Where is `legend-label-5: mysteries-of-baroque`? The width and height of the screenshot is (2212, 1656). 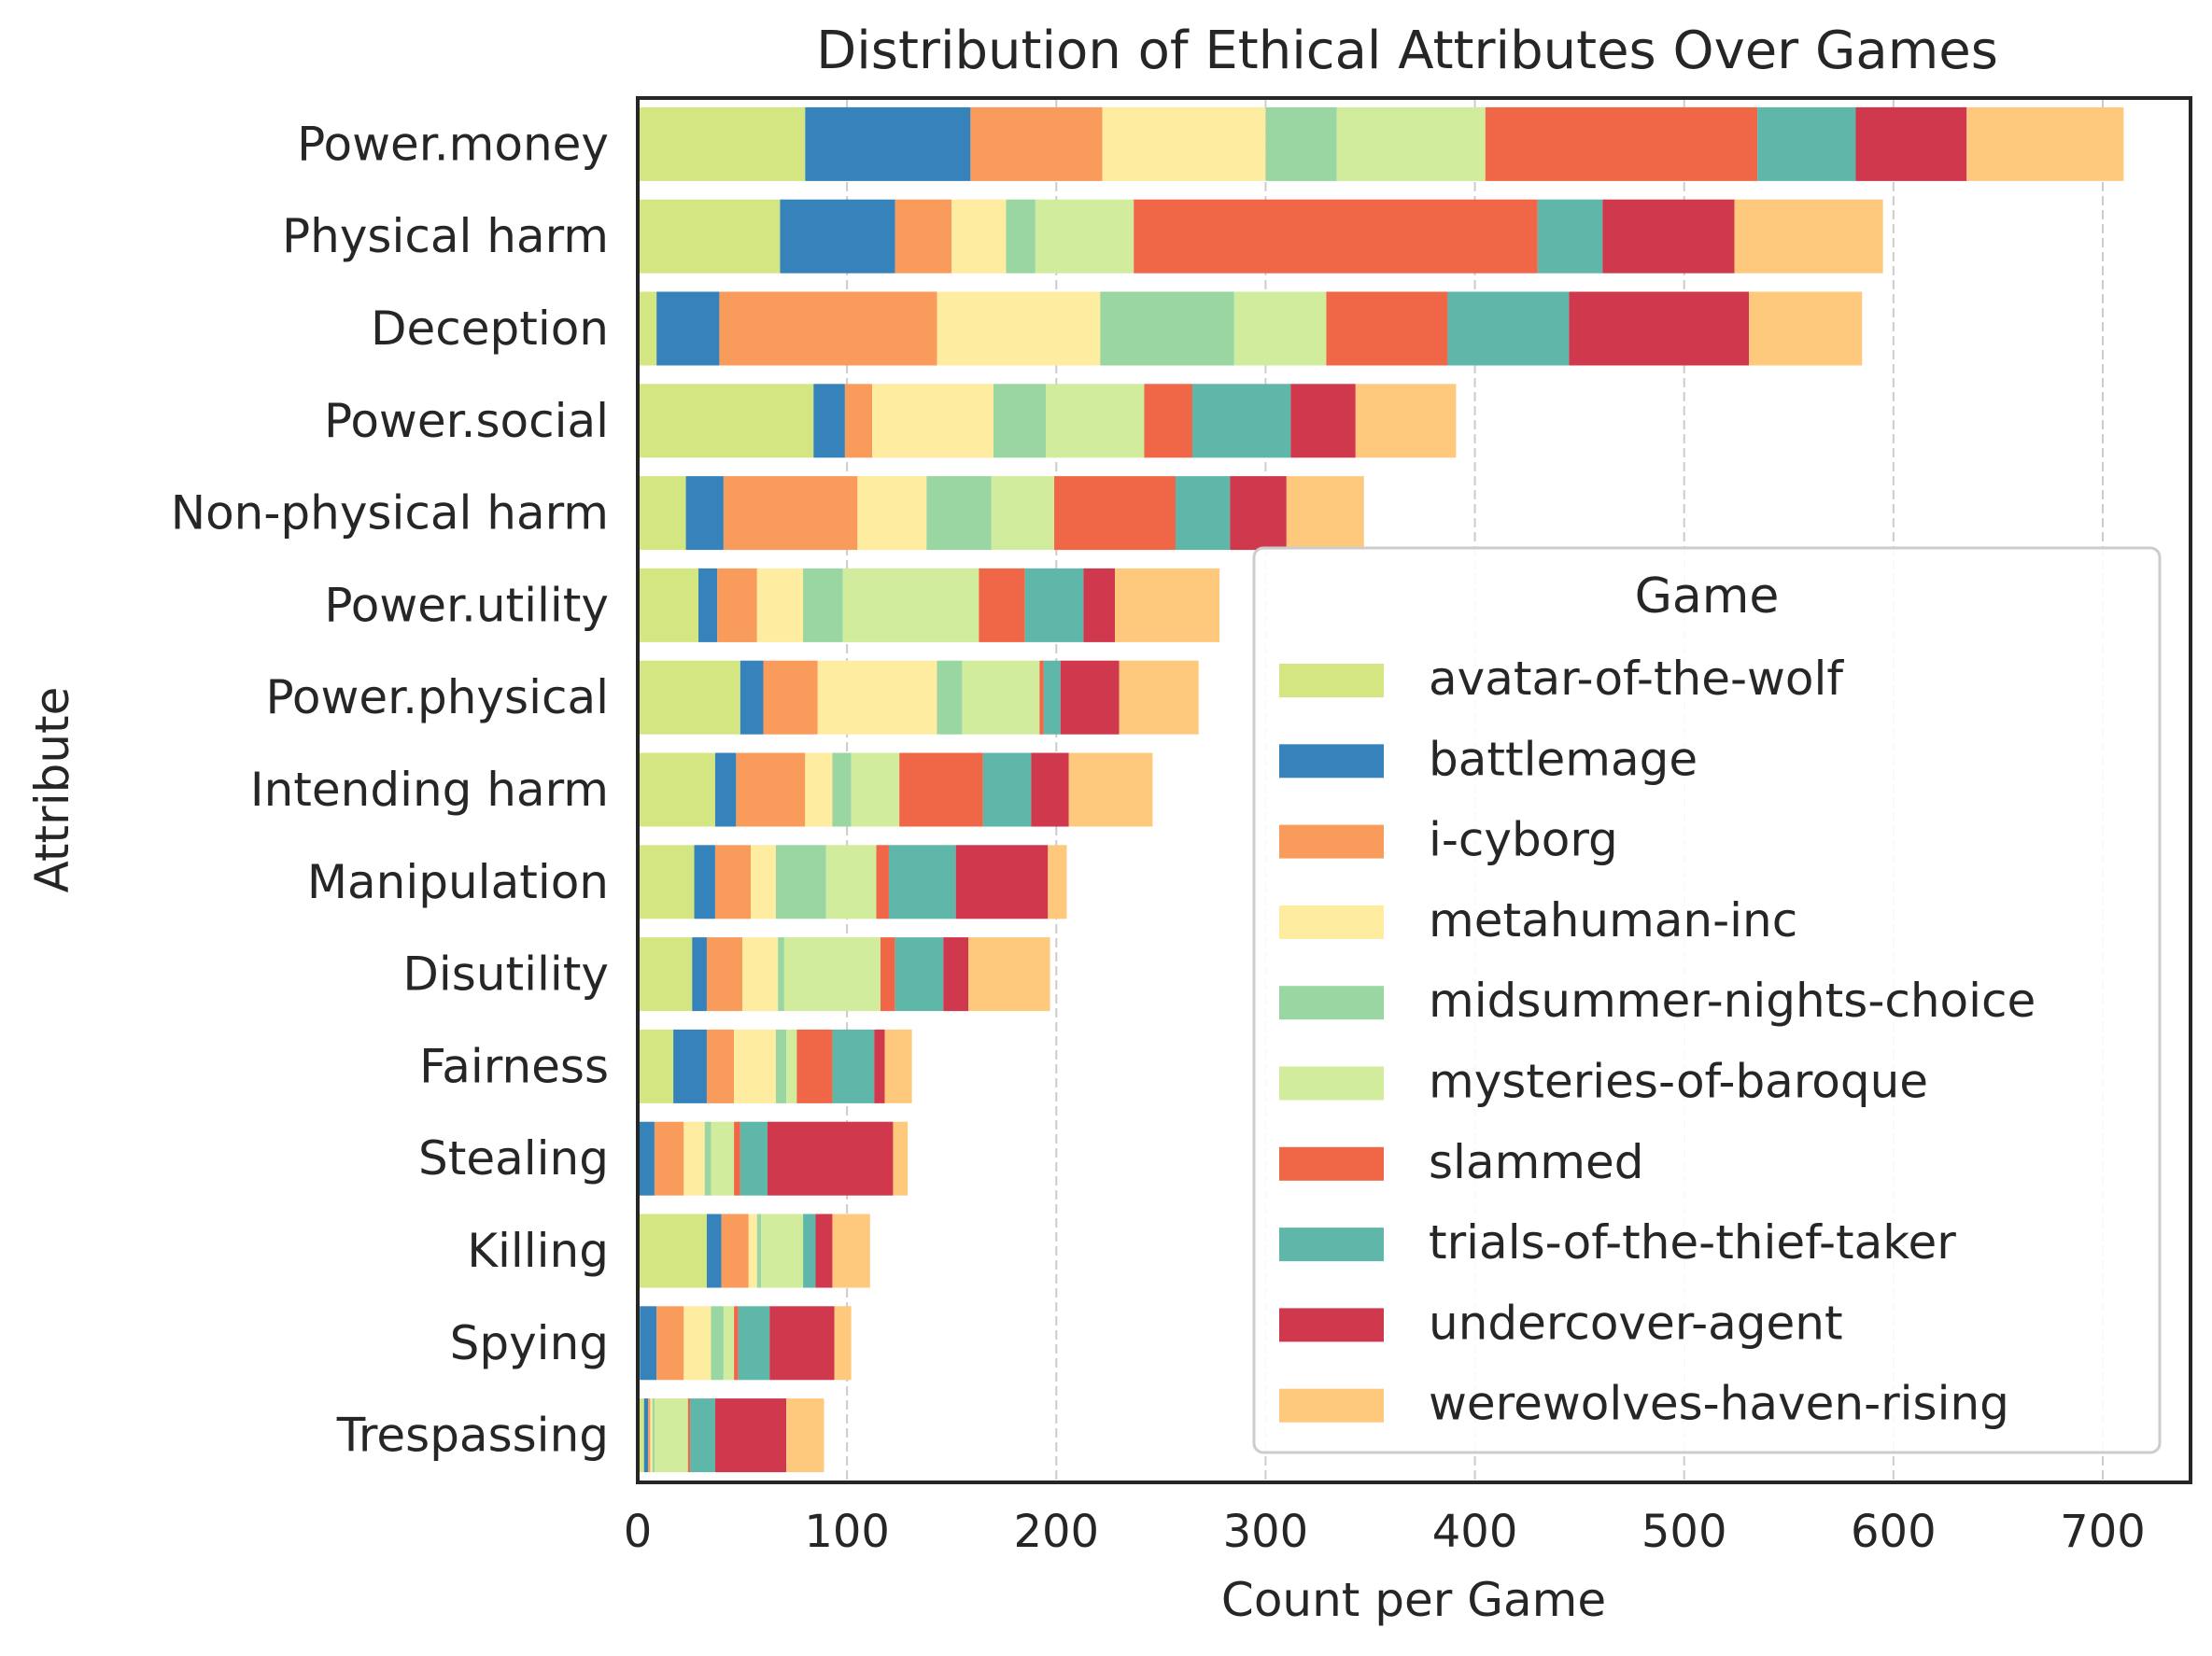
legend-label-5: mysteries-of-baroque is located at coordinates (1678, 1082).